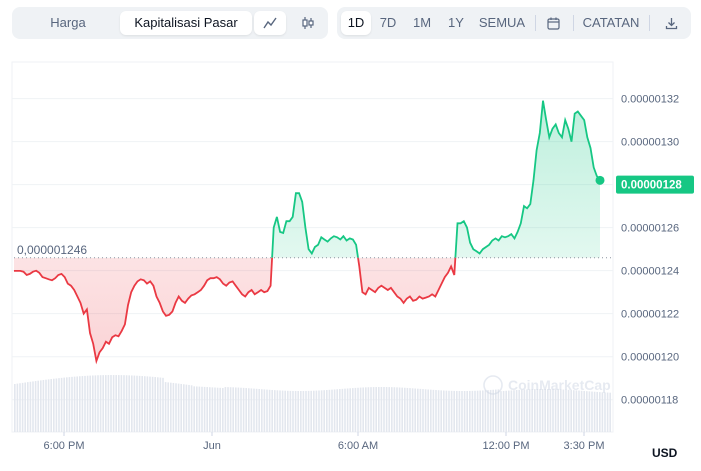  I want to click on calendar-icon, so click(553, 23).